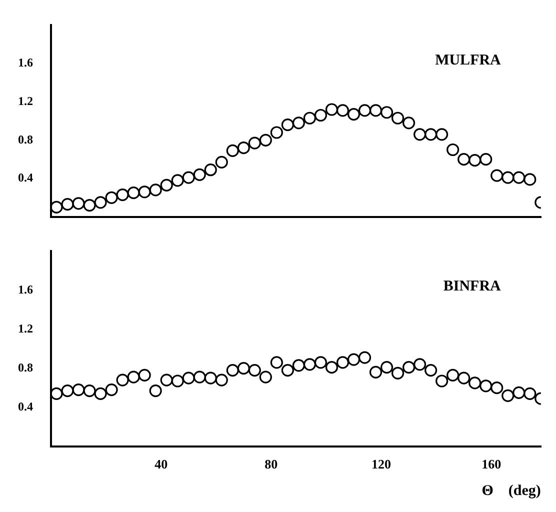  What do you see at coordinates (271, 464) in the screenshot?
I see `x-tick-label: 80` at bounding box center [271, 464].